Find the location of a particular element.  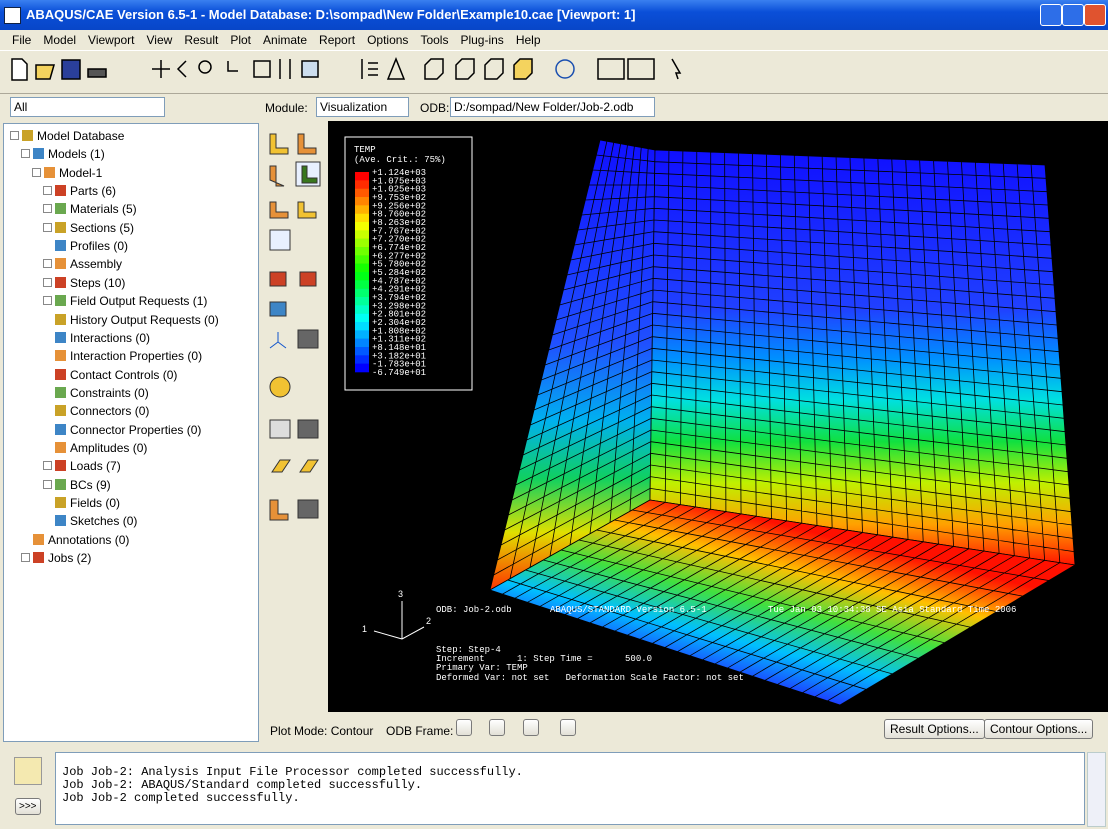

menu-item: Help is located at coordinates (528, 40).